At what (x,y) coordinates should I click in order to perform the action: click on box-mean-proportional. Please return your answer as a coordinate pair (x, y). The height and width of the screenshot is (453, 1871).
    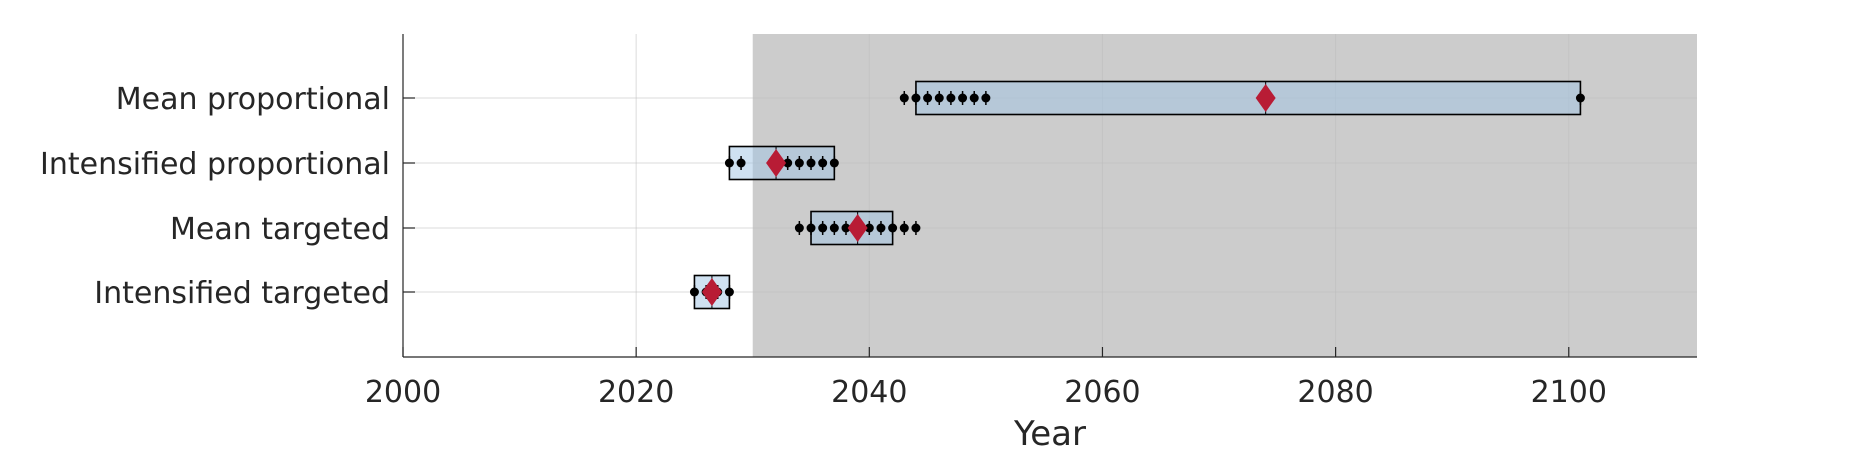
    Looking at the image, I should click on (1248, 98).